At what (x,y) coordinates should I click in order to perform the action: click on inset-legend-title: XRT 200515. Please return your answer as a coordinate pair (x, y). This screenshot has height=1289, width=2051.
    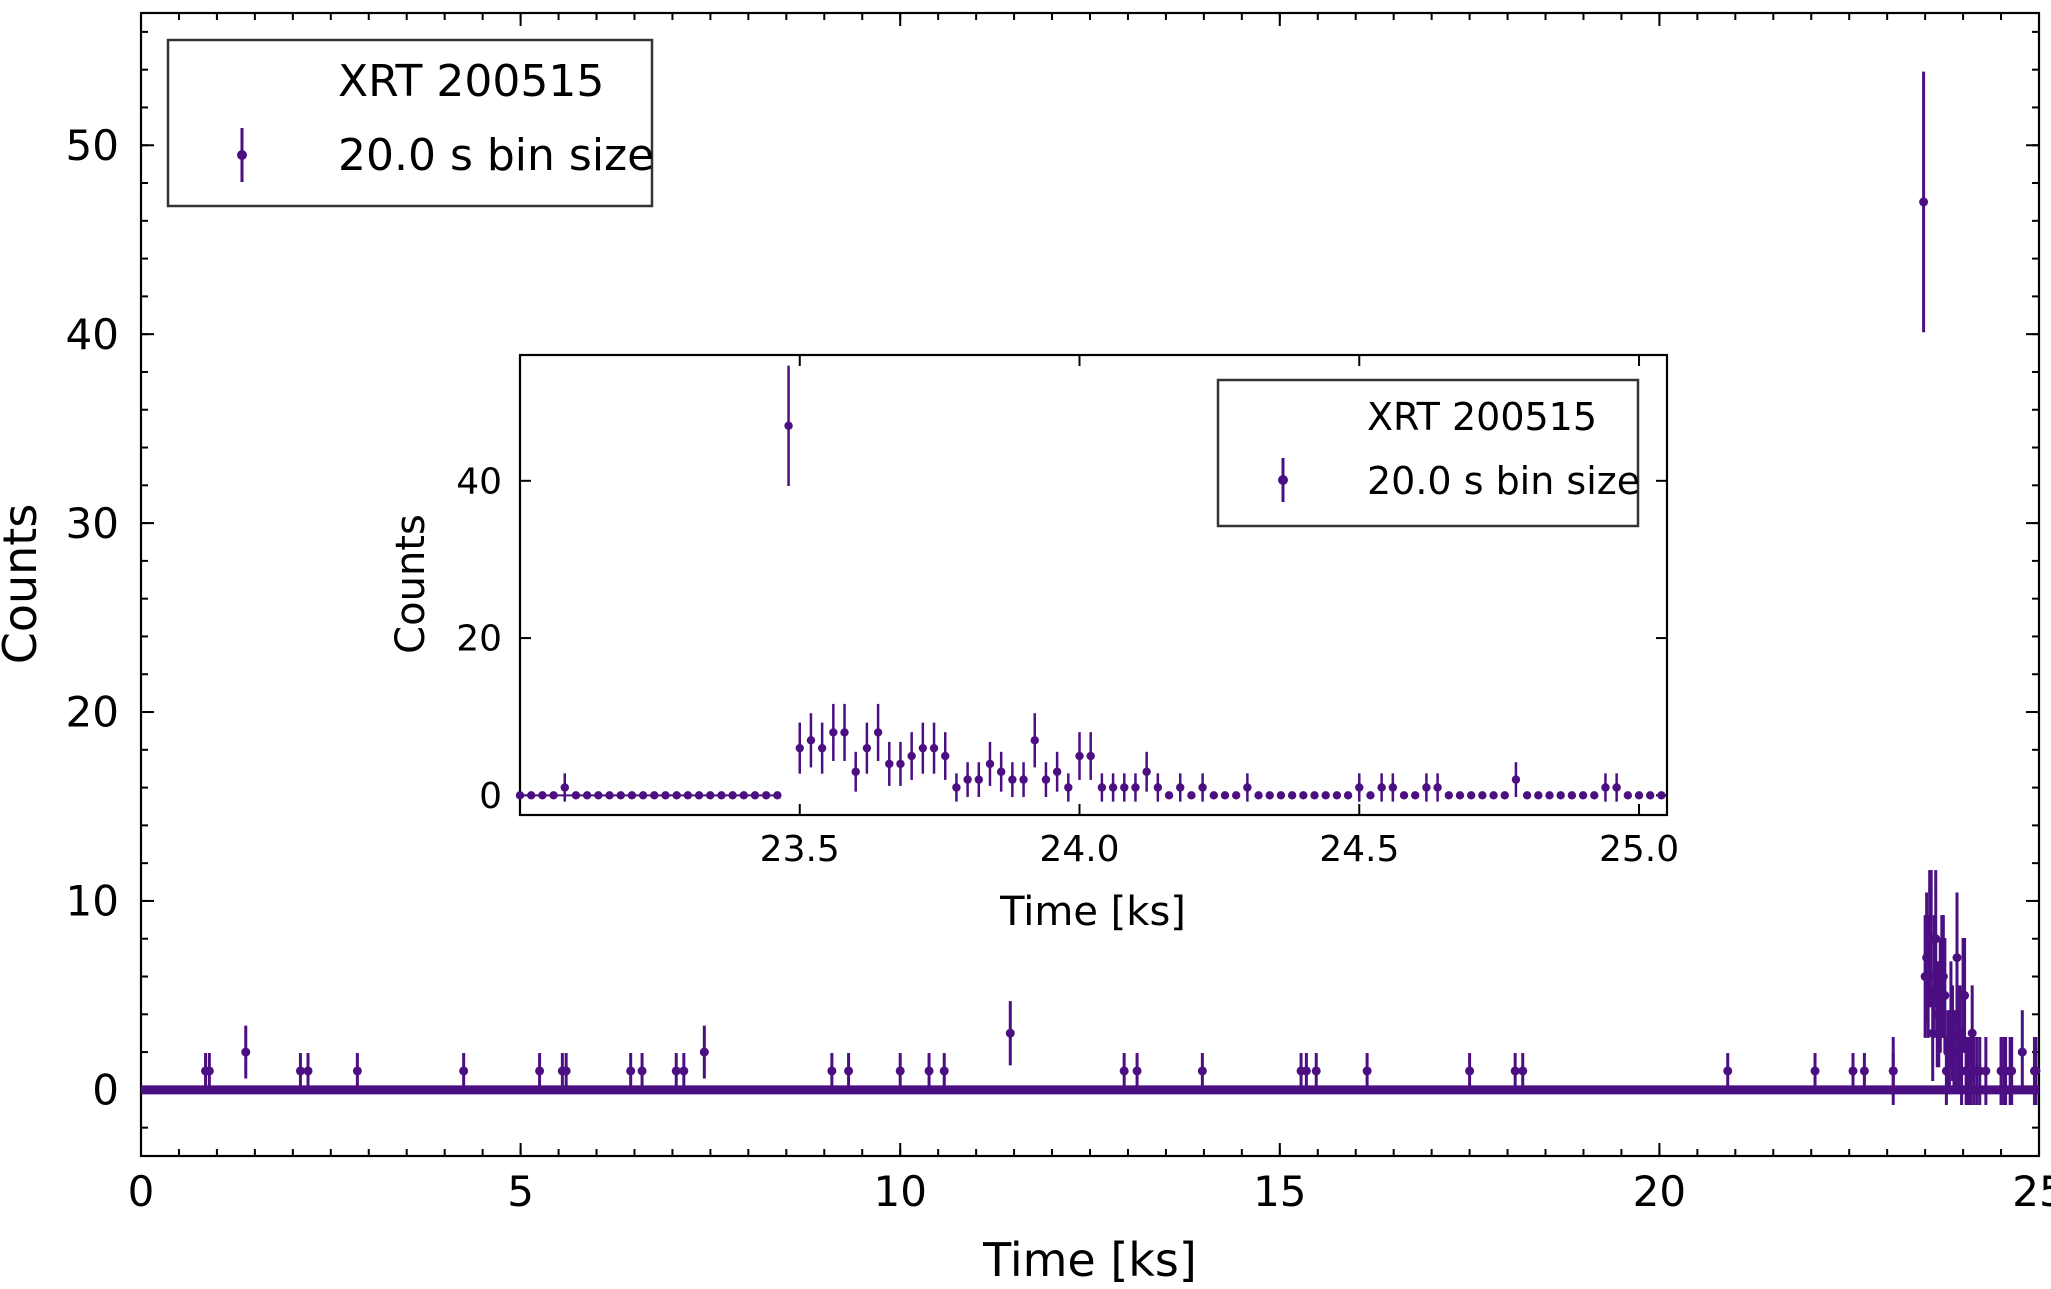
    Looking at the image, I should click on (1482, 417).